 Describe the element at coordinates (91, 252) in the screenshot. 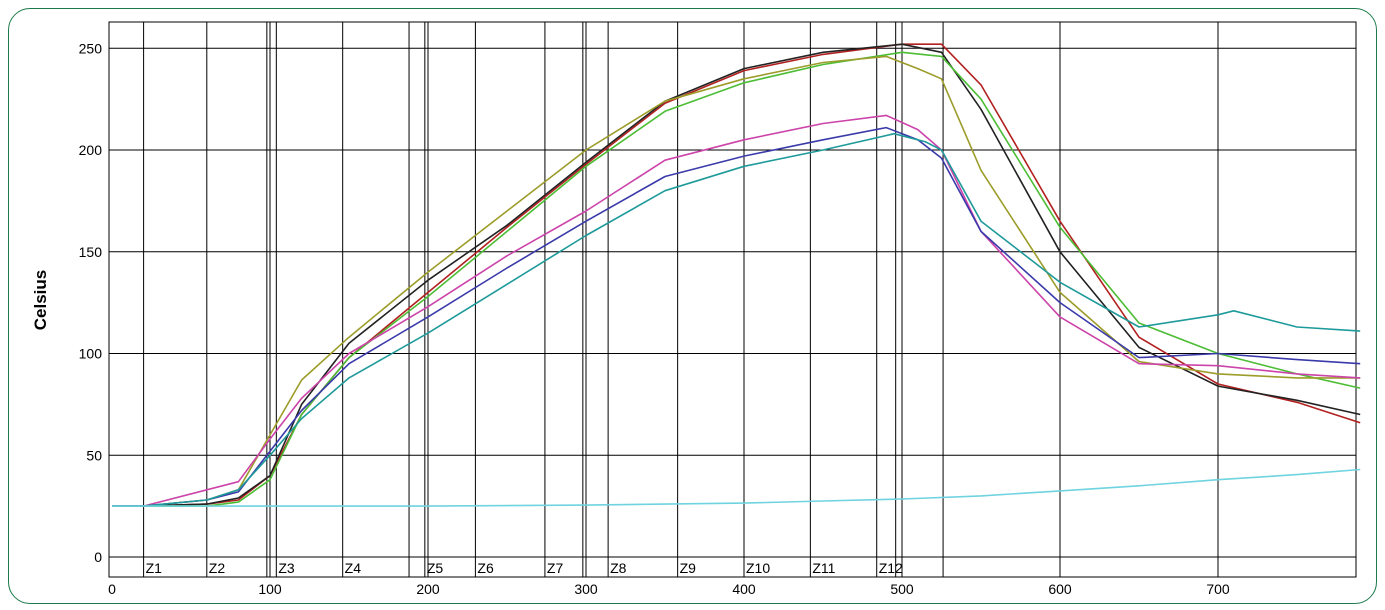

I see `y-tick-label-3: 150` at that location.